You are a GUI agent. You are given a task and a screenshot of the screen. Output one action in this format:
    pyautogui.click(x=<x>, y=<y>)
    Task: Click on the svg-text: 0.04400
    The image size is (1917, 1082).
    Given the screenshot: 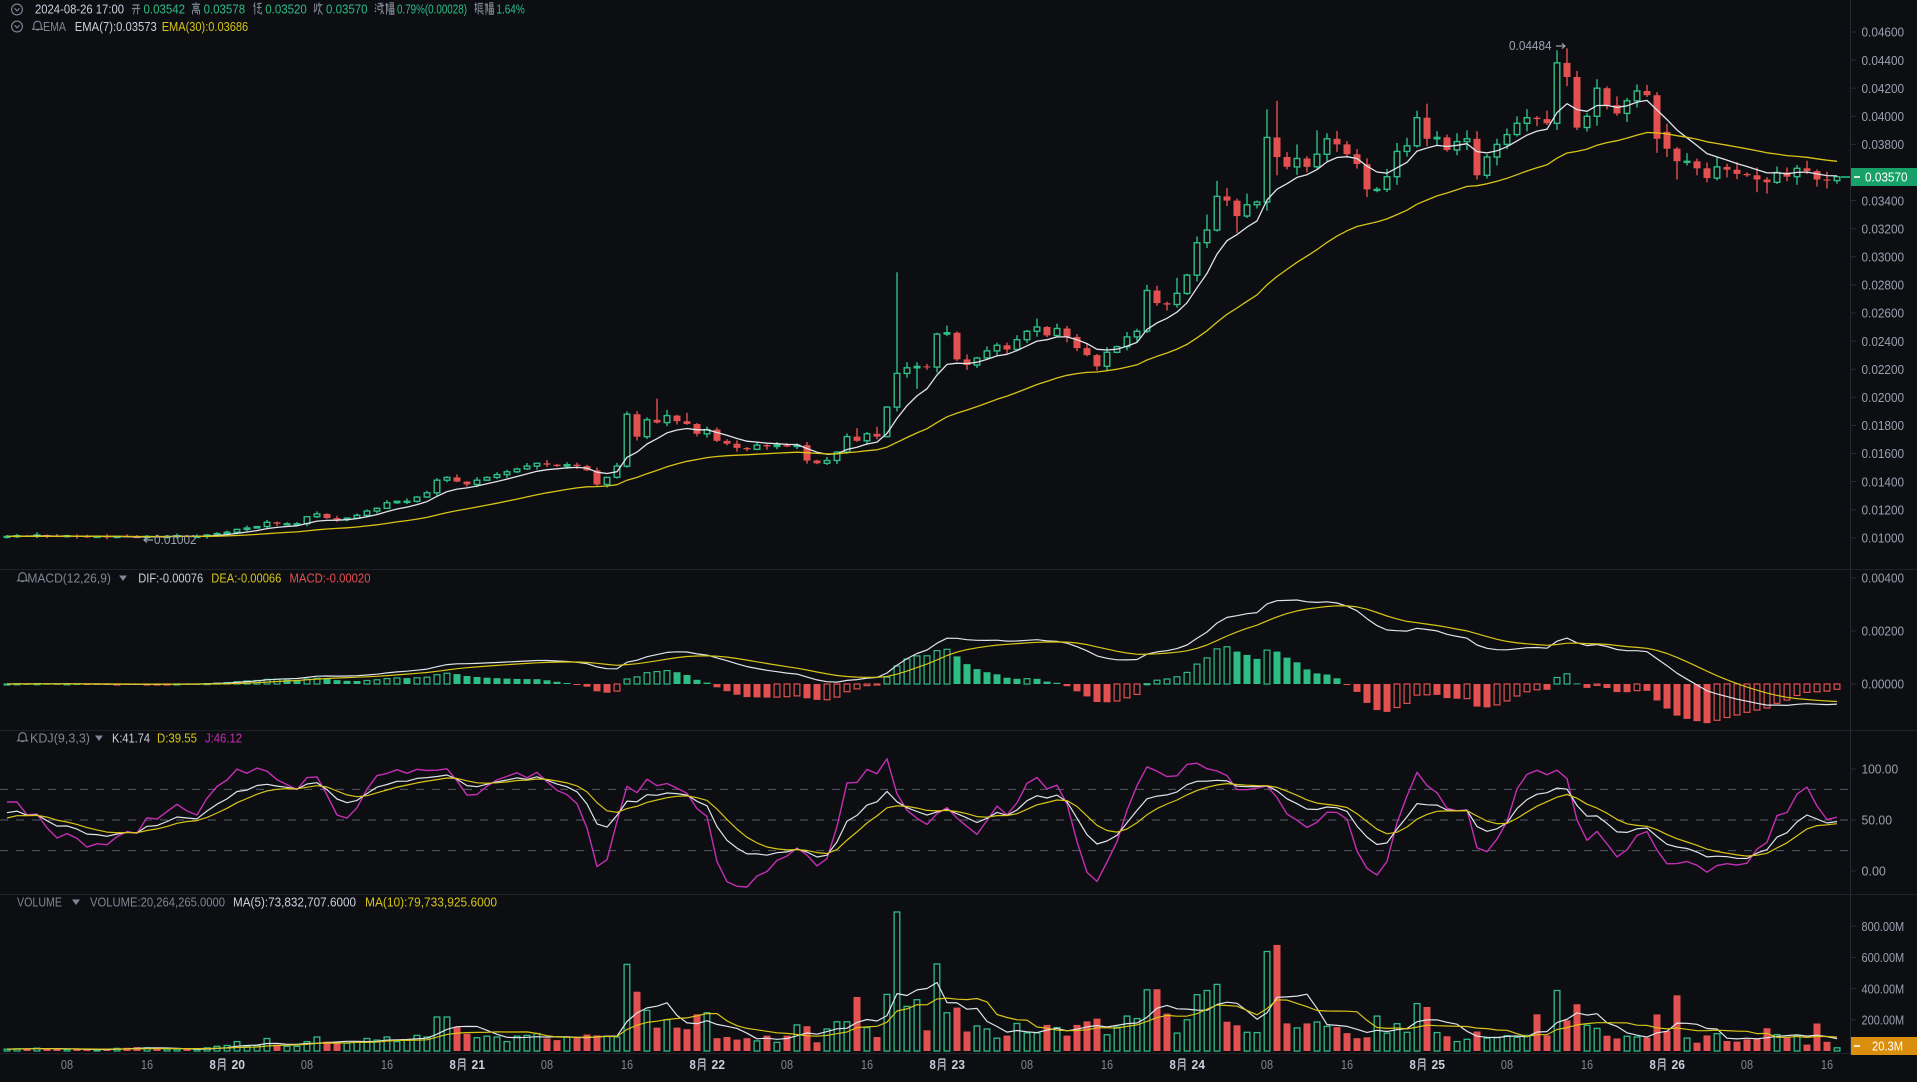 What is the action you would take?
    pyautogui.click(x=1883, y=60)
    